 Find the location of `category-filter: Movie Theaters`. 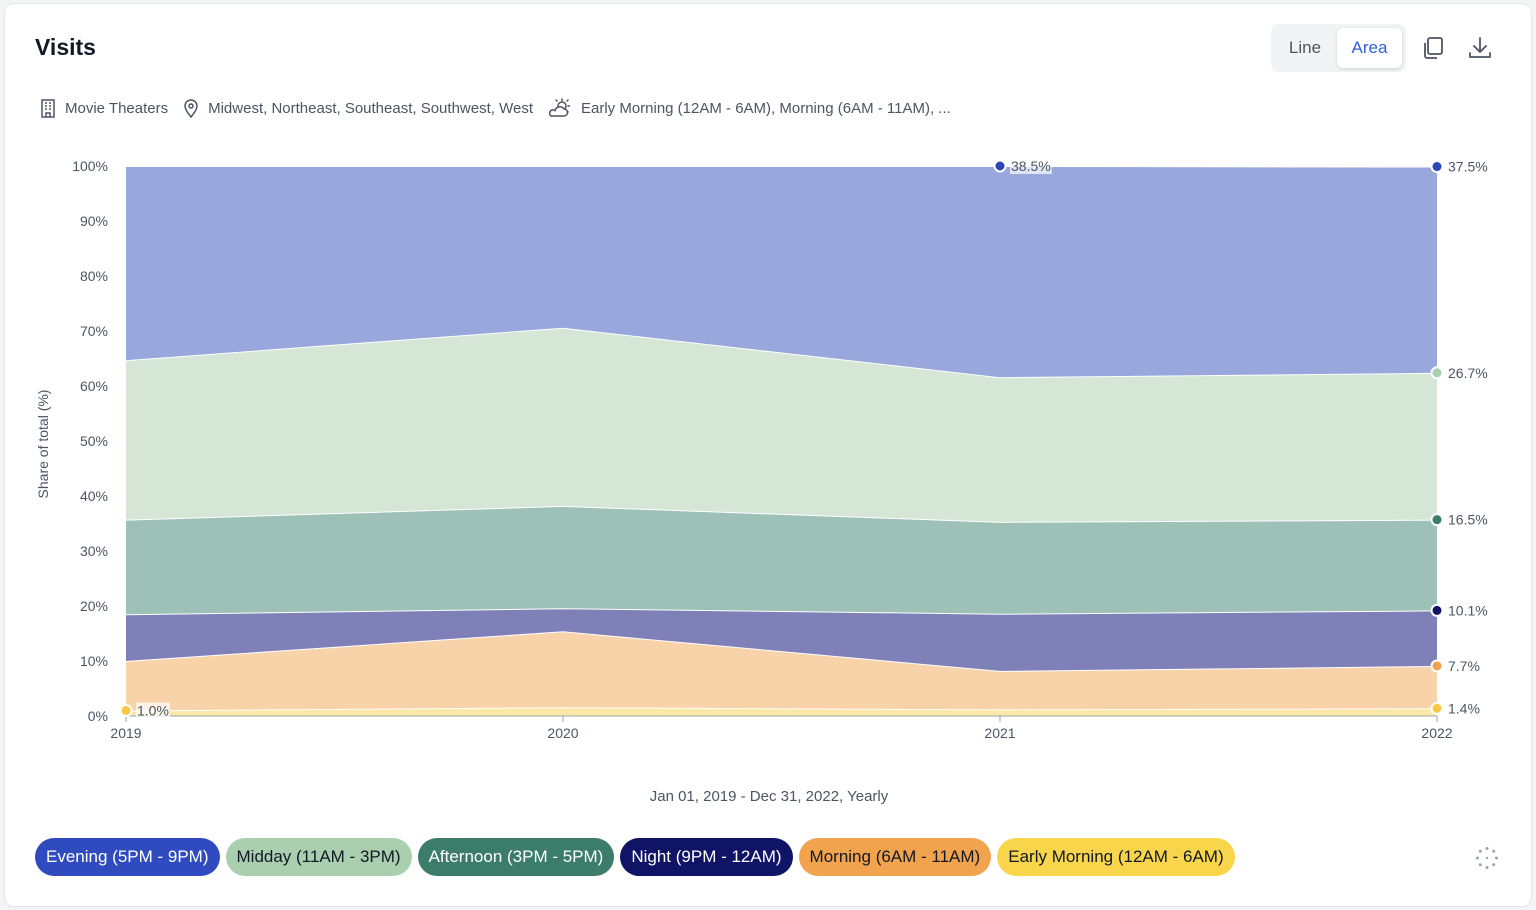

category-filter: Movie Theaters is located at coordinates (103, 108).